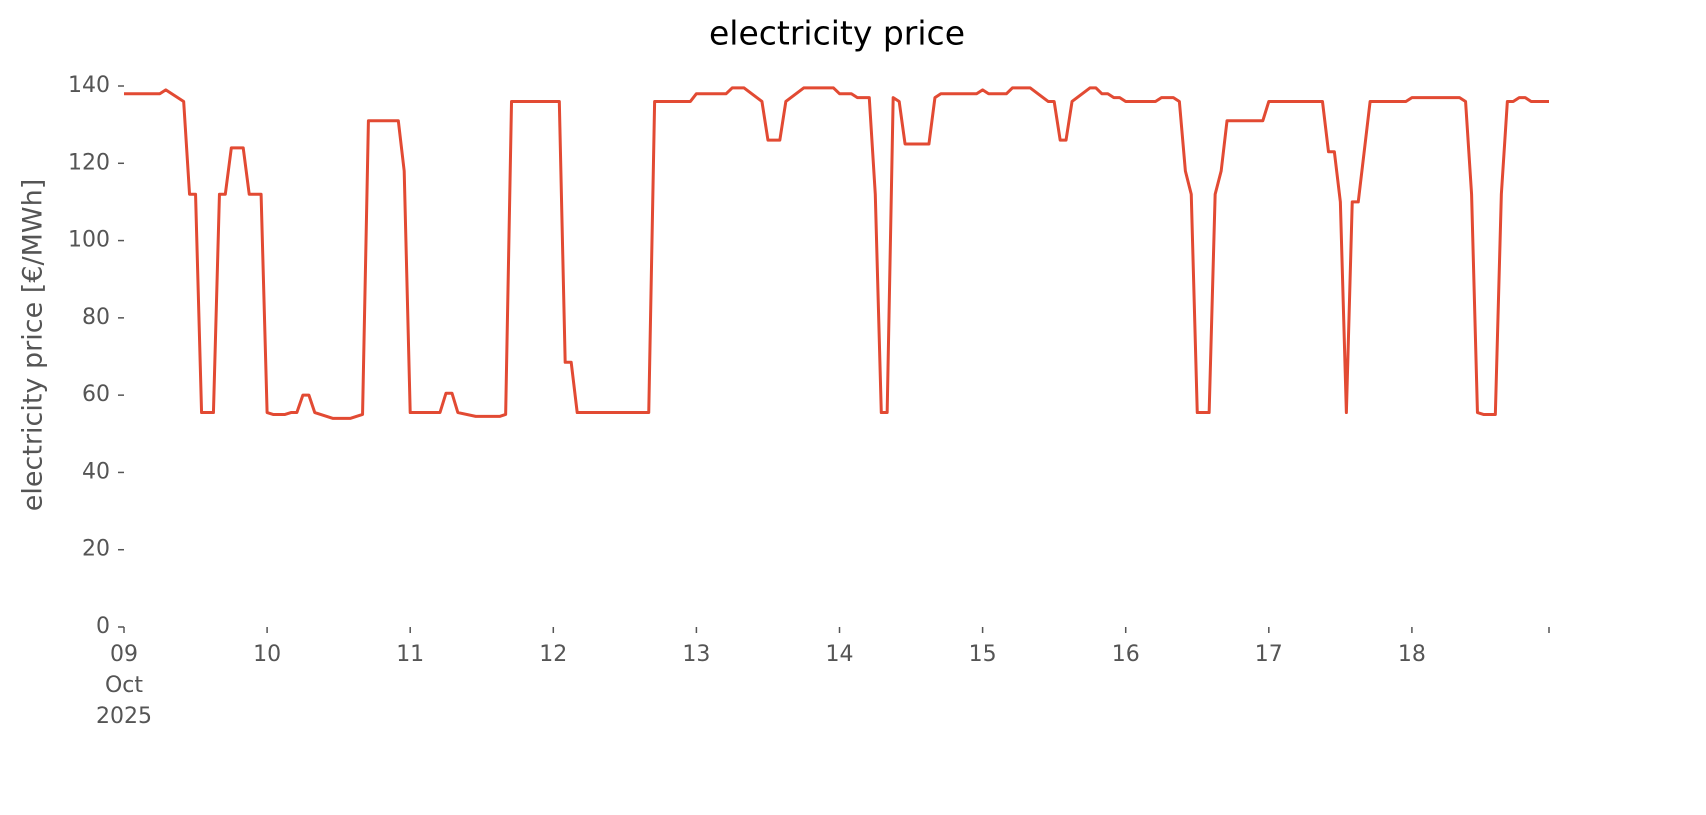 This screenshot has width=1706, height=815. What do you see at coordinates (1126, 654) in the screenshot?
I see `x-tick-label: 16` at bounding box center [1126, 654].